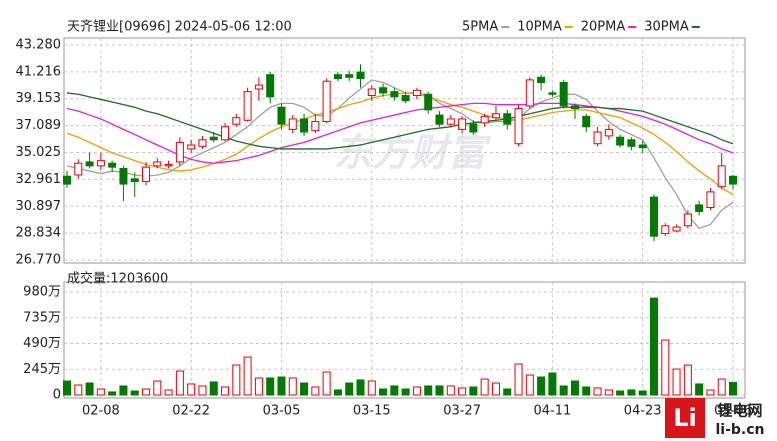 Image resolution: width=777 pixels, height=441 pixels. What do you see at coordinates (539, 27) in the screenshot?
I see `legend-label: 10PMA` at bounding box center [539, 27].